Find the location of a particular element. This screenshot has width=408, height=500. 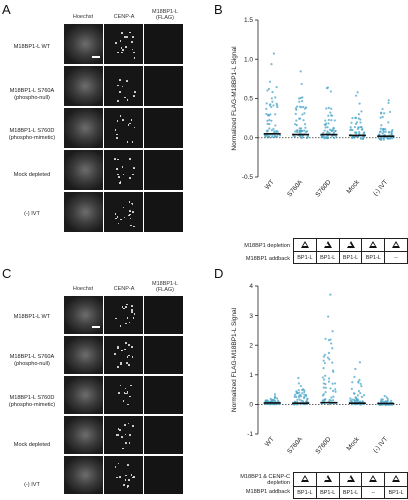

row-label-wt: M18BP1-L WT is located at coordinates (32, 47).